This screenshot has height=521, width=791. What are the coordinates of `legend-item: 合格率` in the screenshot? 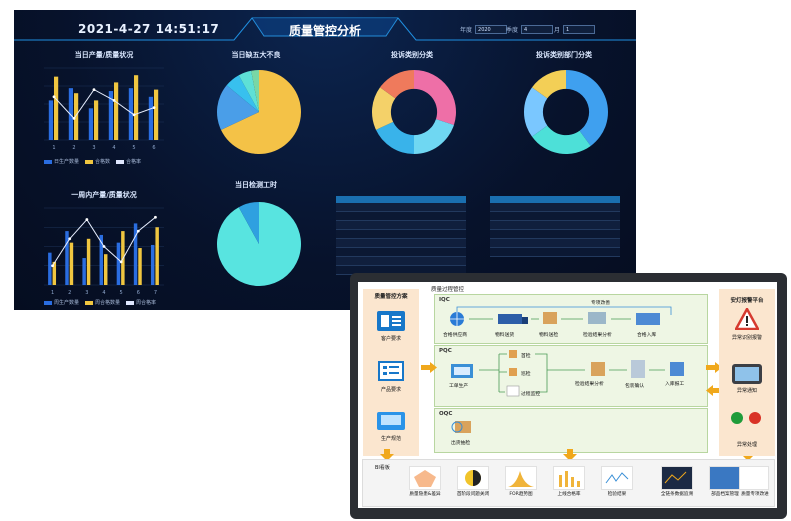 It's located at (128, 161).